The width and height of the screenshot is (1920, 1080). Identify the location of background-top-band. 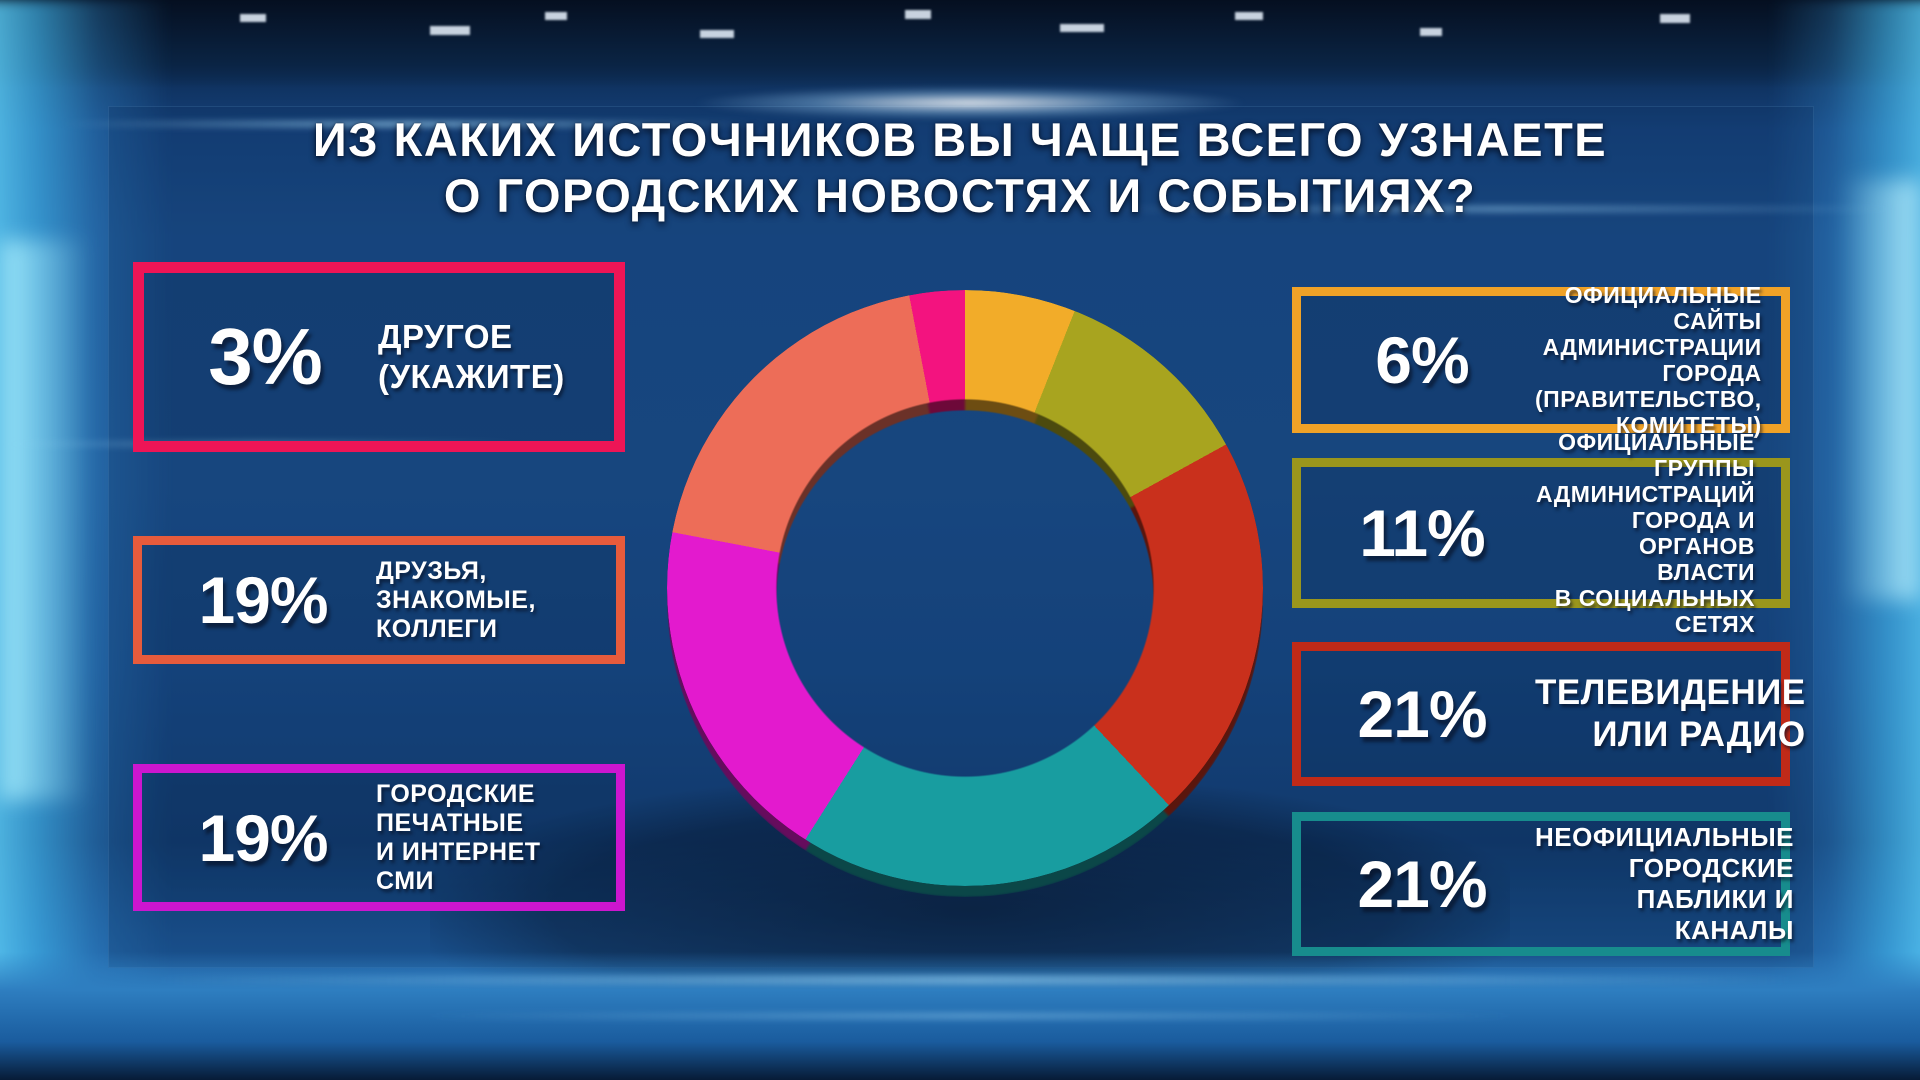
(960, 44).